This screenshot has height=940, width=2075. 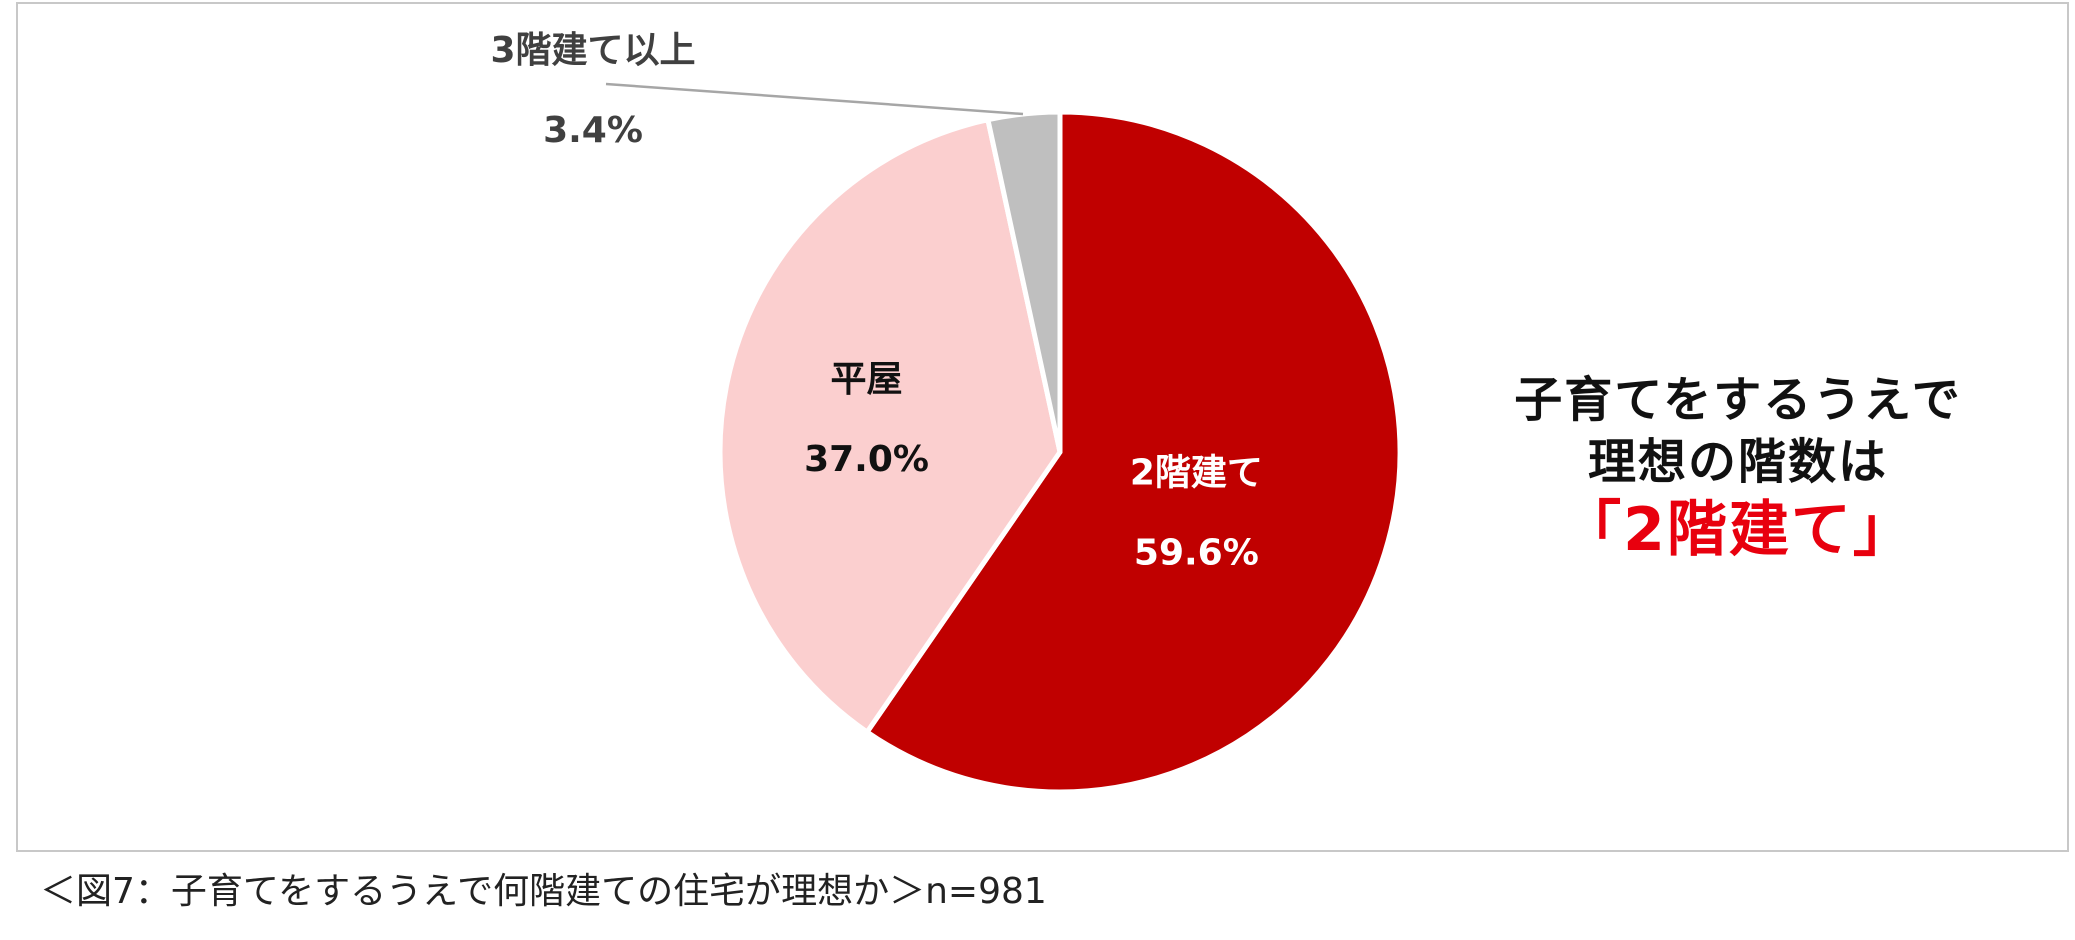 What do you see at coordinates (1738, 400) in the screenshot?
I see `headline-line-1: 子育てをするうえで` at bounding box center [1738, 400].